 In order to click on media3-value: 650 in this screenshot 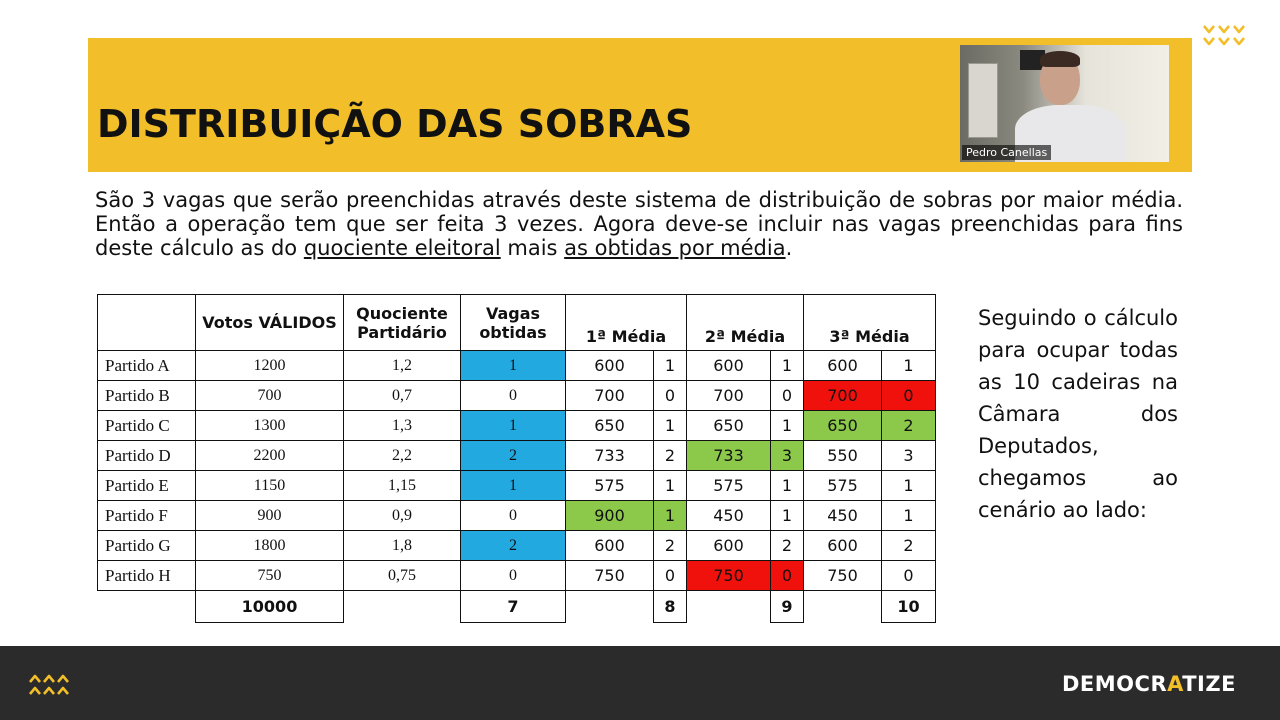, I will do `click(842, 425)`.